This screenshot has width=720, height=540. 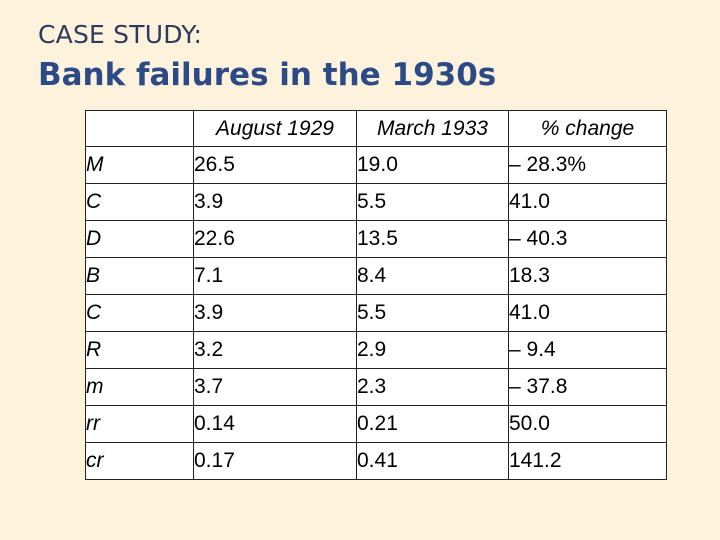 I want to click on value-march-1933: 2.3, so click(x=432, y=387).